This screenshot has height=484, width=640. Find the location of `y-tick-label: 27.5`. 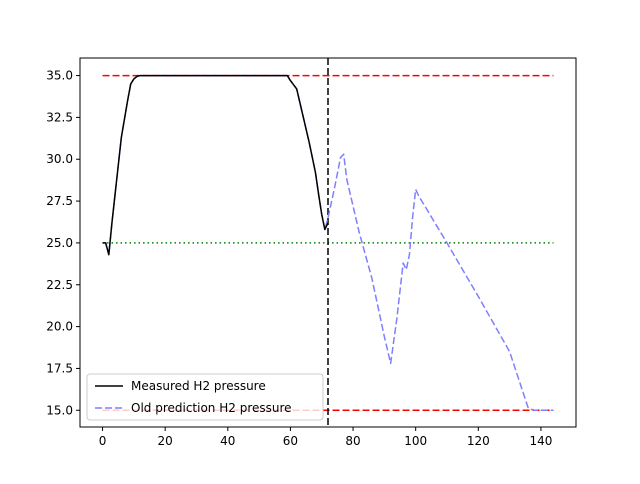

y-tick-label: 27.5 is located at coordinates (59, 201).